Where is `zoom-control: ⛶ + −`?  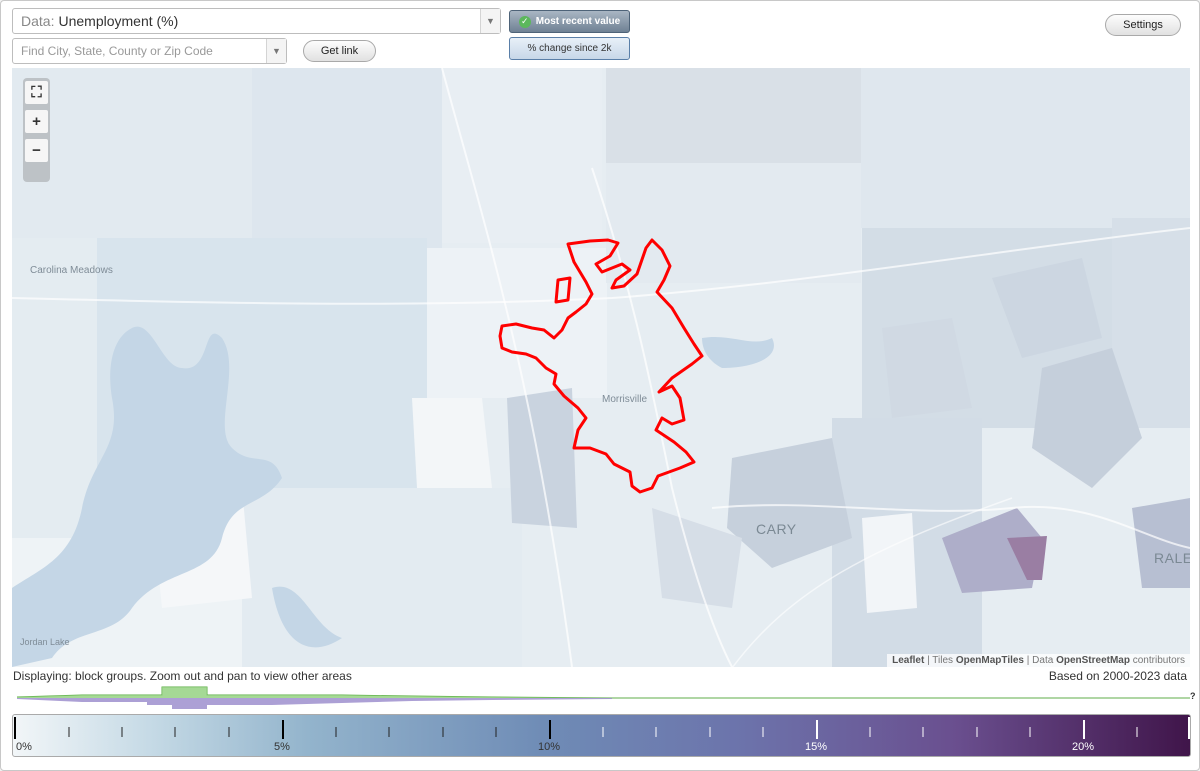
zoom-control: ⛶ + − is located at coordinates (36, 130).